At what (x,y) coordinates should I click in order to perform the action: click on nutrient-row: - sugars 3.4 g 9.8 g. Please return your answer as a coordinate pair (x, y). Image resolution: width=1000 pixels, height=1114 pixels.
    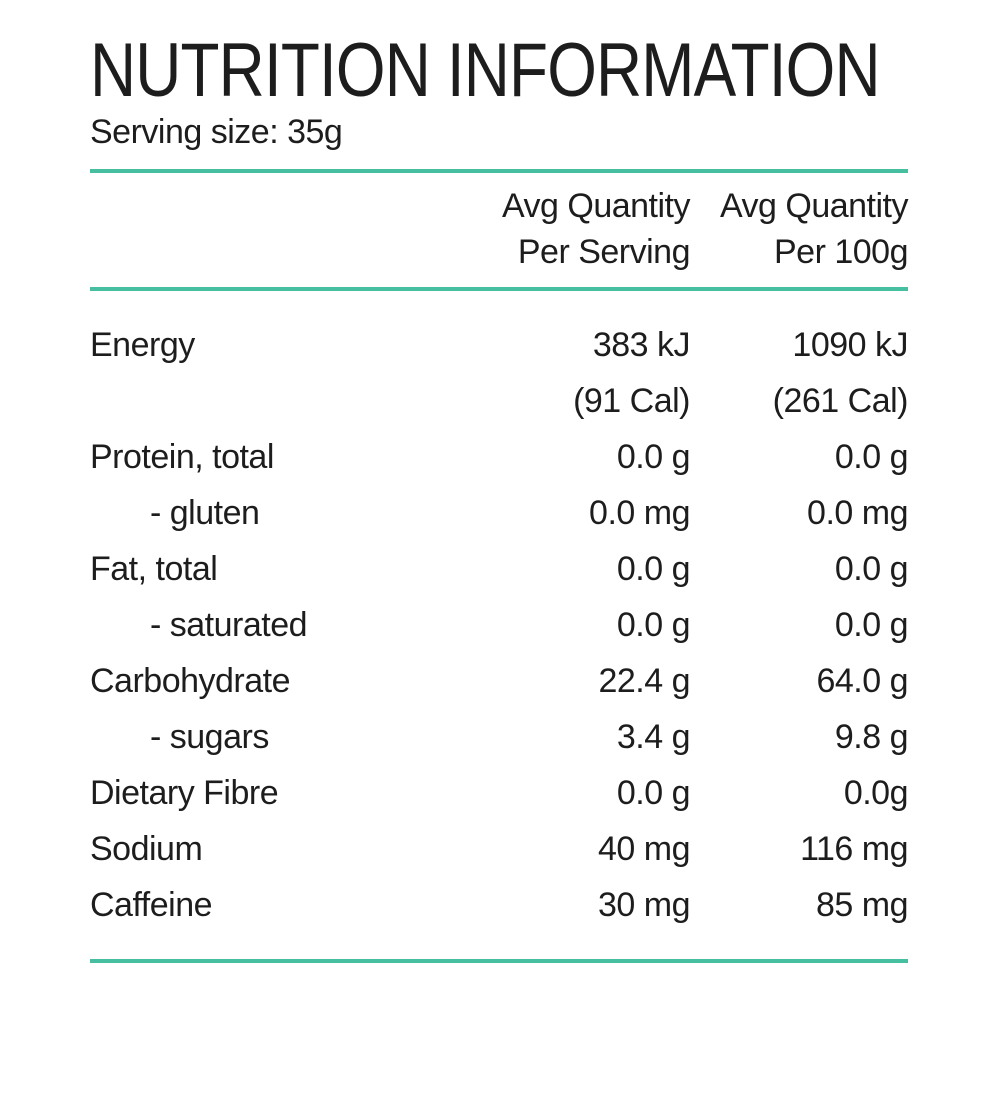
    Looking at the image, I should click on (499, 737).